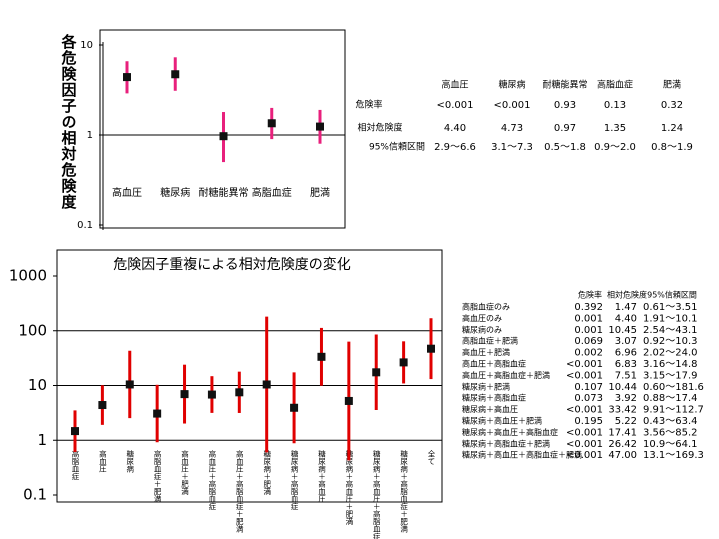 The image size is (719, 539). Describe the element at coordinates (588, 353) in the screenshot. I see `table-cell: 0.002` at that location.